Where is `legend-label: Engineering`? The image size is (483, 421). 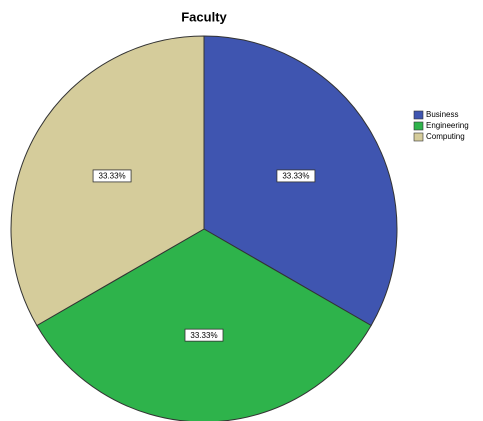 legend-label: Engineering is located at coordinates (447, 125).